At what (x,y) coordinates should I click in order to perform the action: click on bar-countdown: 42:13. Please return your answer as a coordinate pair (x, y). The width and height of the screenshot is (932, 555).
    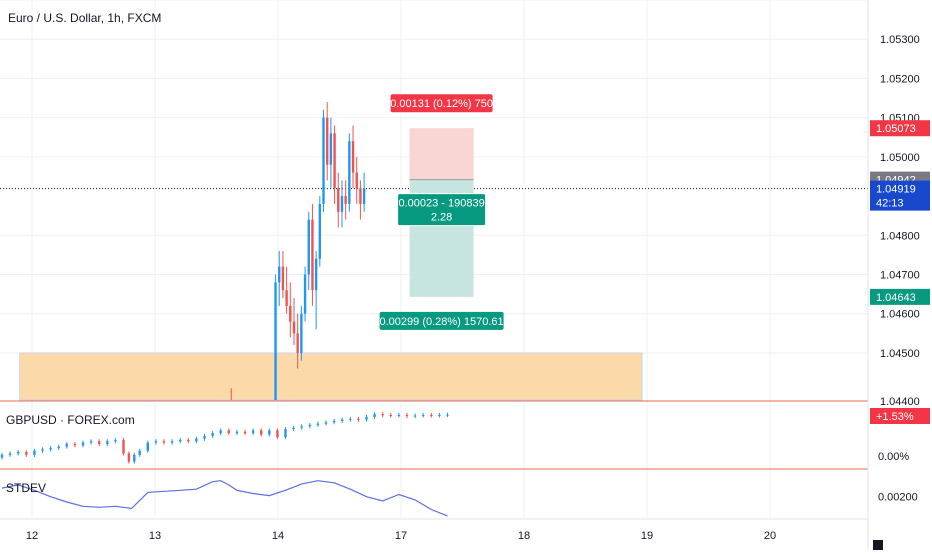
    Looking at the image, I should click on (890, 204).